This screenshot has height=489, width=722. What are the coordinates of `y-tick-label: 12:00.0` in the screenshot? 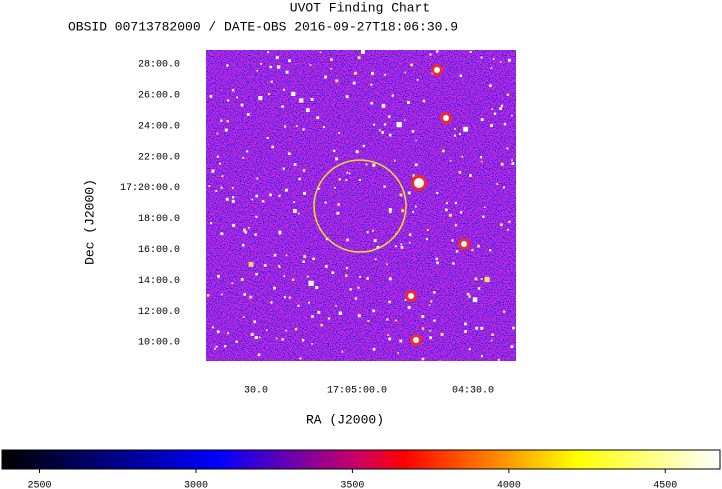 It's located at (159, 312).